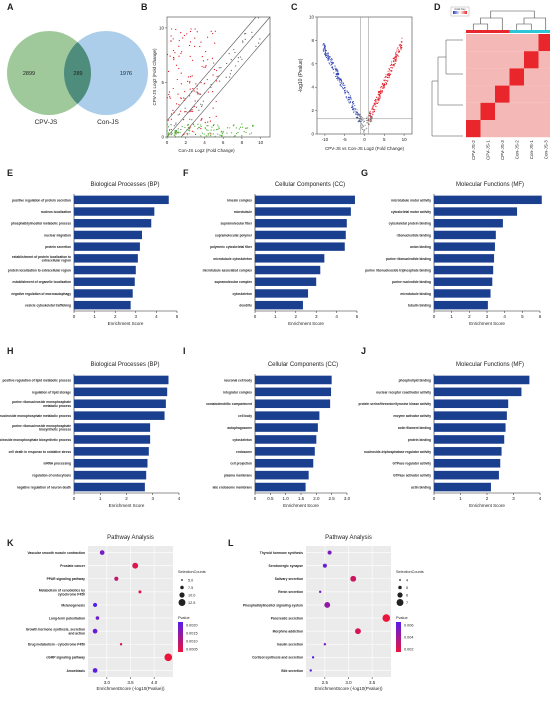  I want to click on x-axis-label: Enrichment Score, so click(487, 505).